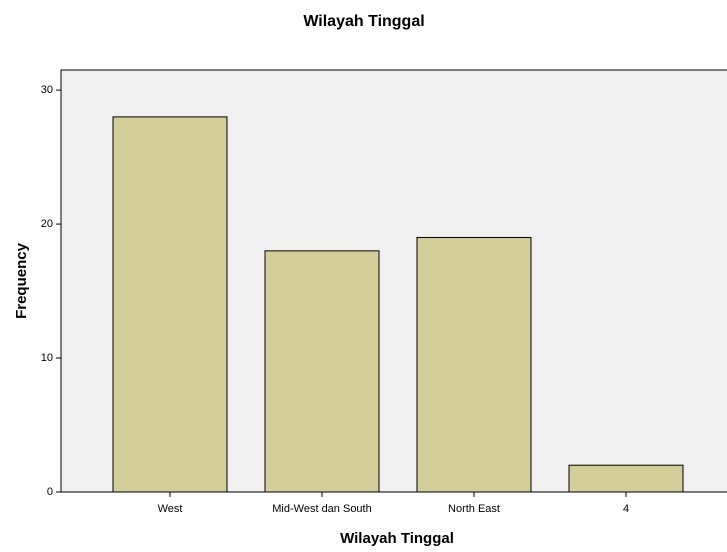 The image size is (727, 552). What do you see at coordinates (47, 90) in the screenshot?
I see `y-tick-label: 30` at bounding box center [47, 90].